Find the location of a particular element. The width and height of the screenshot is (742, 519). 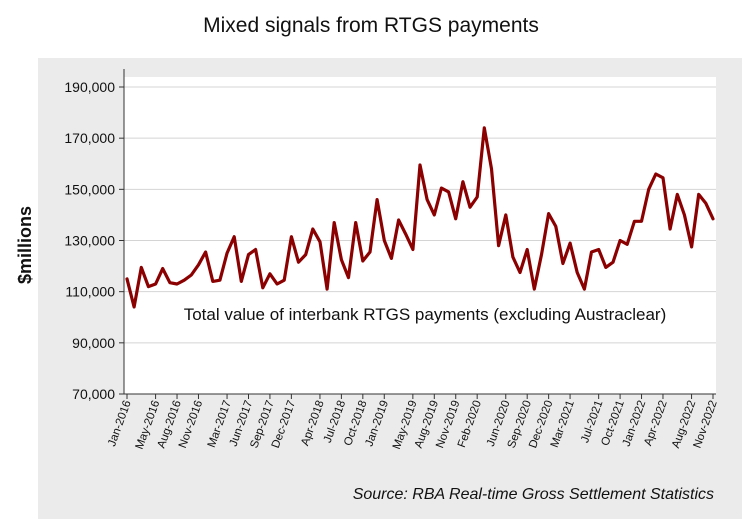

y-tick-label: 130,000 is located at coordinates (89, 241).